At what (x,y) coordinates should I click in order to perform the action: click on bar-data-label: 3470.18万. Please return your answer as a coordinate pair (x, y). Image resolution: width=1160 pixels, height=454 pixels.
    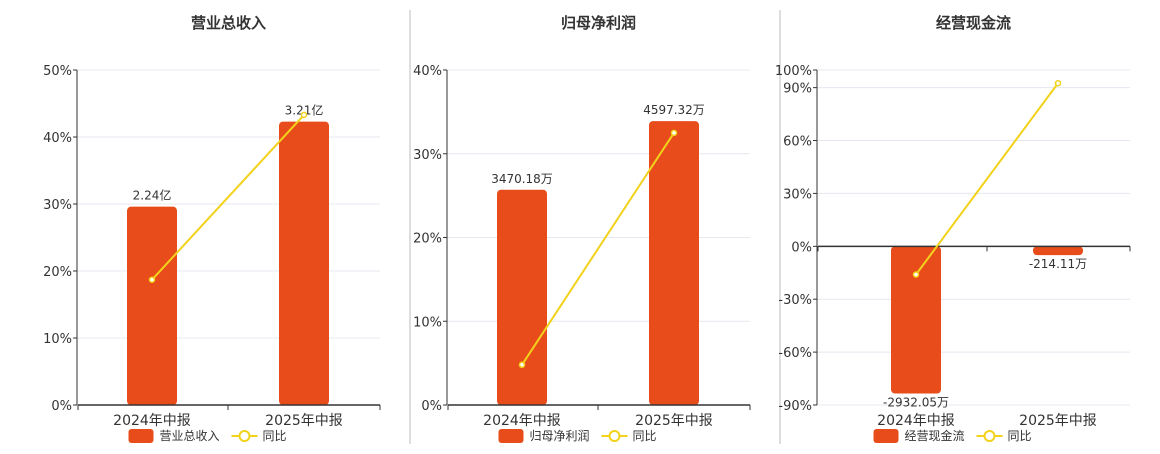
    Looking at the image, I should click on (522, 179).